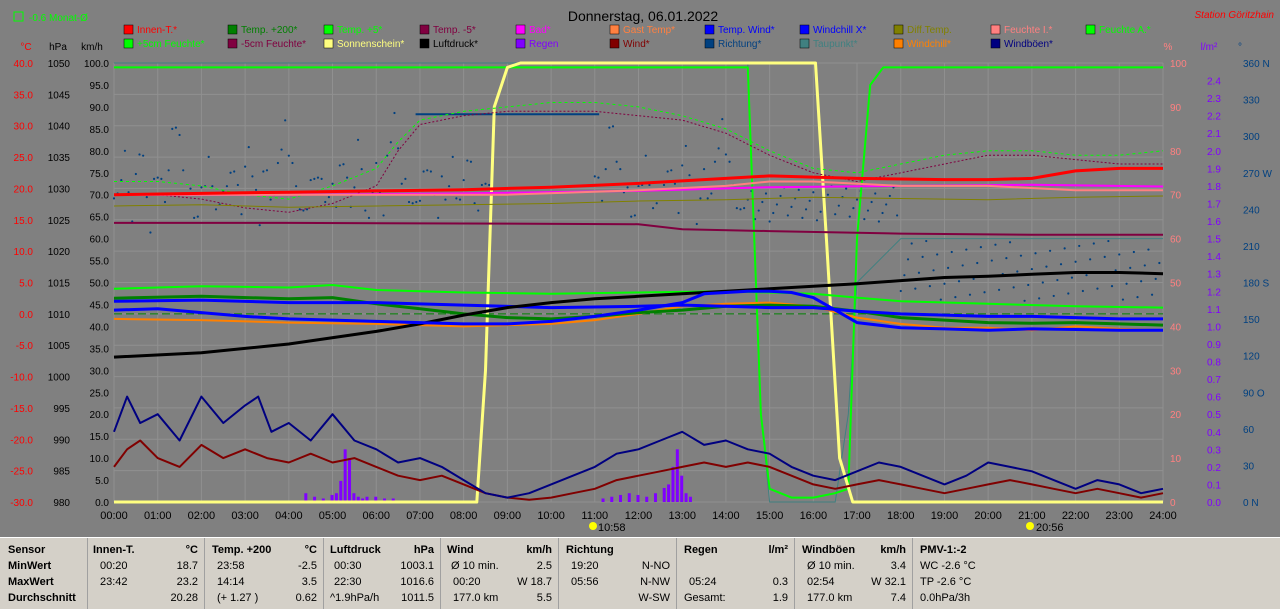  What do you see at coordinates (945, 598) in the screenshot?
I see `pmv-pressure-trend: 0.0hPa/3h` at bounding box center [945, 598].